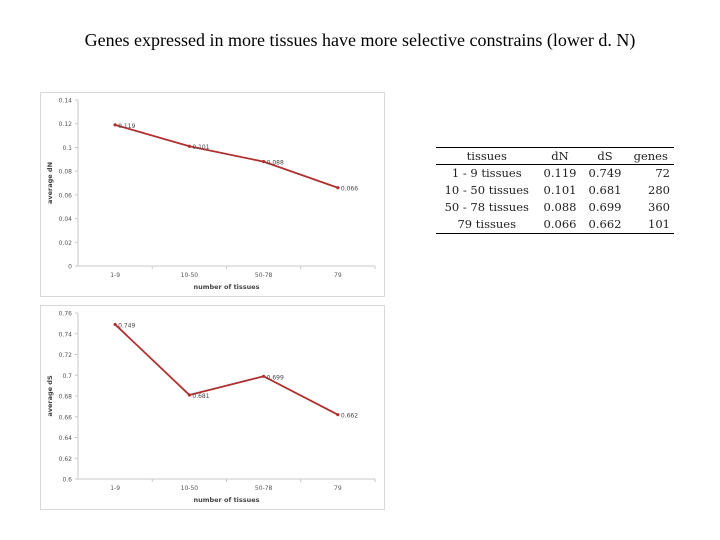  I want to click on table-cell: 50 - 78 tissues, so click(486, 207).